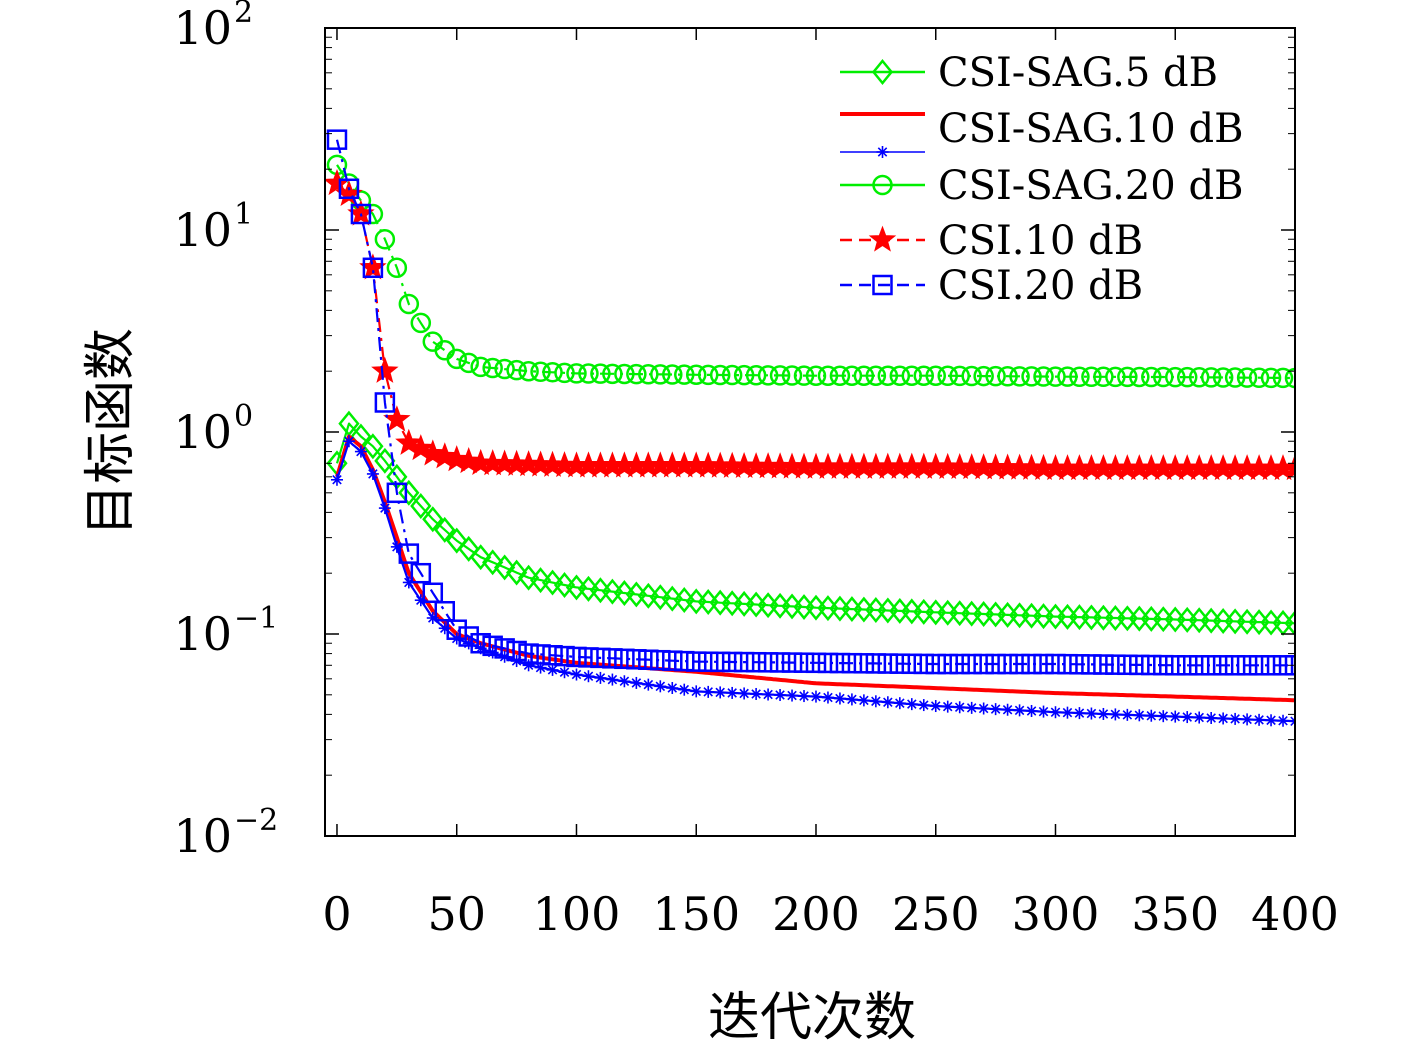 This screenshot has width=1417, height=1056. I want to click on y-tick-exponent: 0, so click(243, 416).